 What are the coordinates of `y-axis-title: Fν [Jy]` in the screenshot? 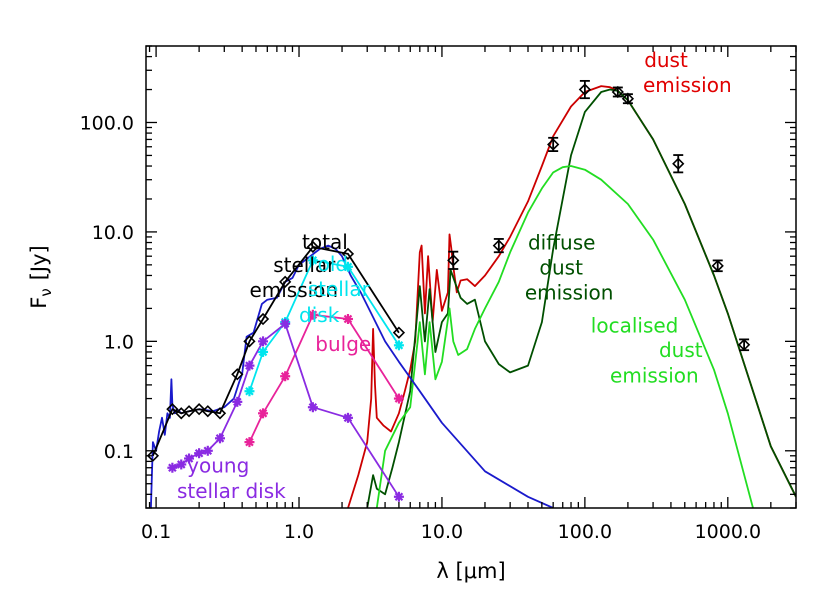 It's located at (41, 277).